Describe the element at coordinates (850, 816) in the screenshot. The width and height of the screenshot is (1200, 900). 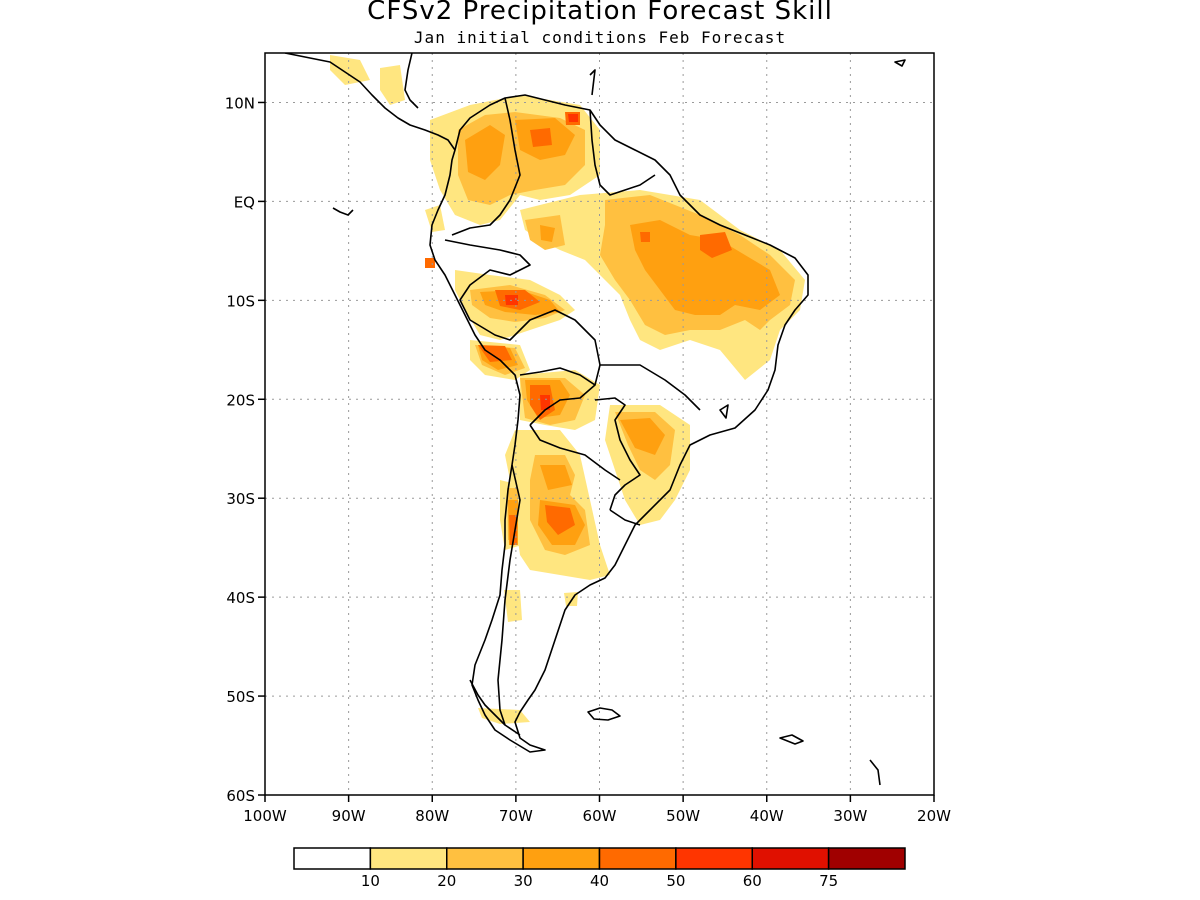
I see `lon-tick-label: 30W` at that location.